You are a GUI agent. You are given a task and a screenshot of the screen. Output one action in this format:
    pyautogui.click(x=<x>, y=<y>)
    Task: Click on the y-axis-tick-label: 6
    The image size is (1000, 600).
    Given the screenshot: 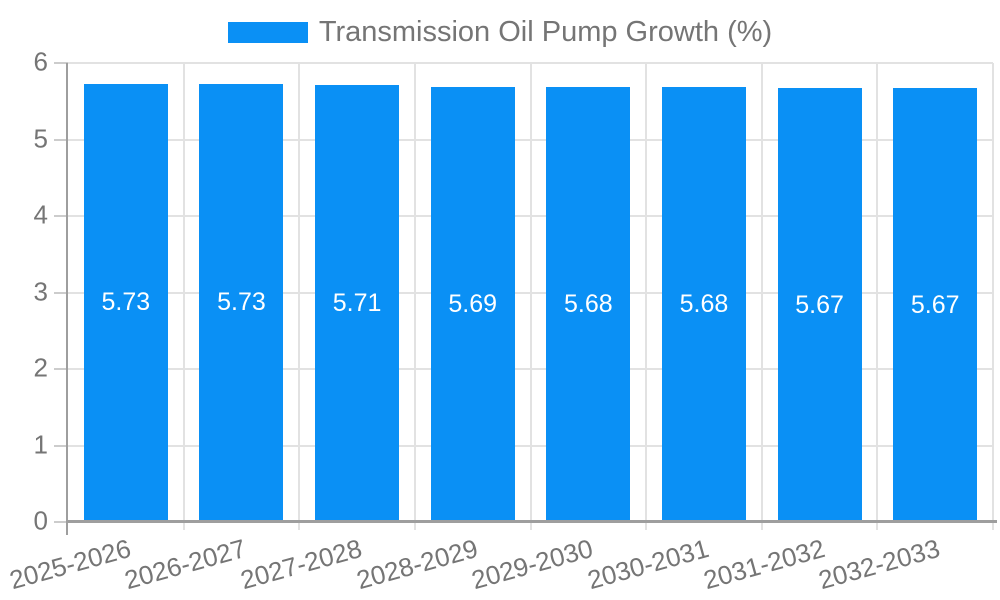 What is the action you would take?
    pyautogui.click(x=40, y=61)
    